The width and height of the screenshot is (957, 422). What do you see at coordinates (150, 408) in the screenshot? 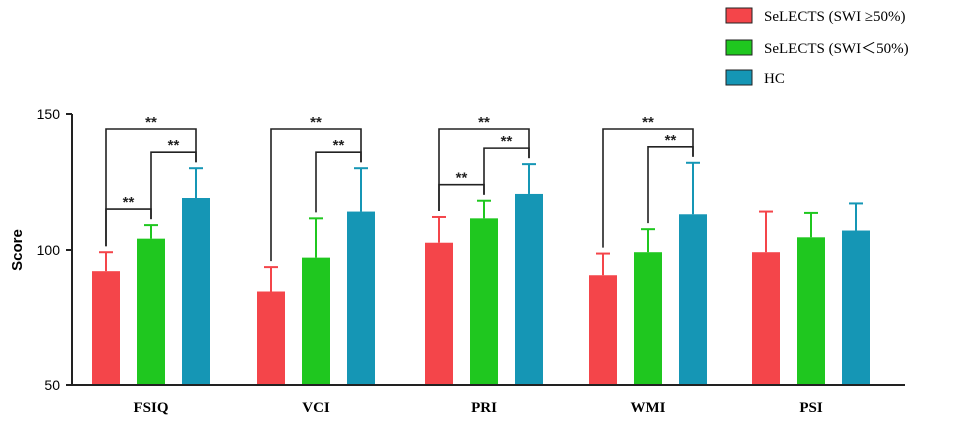
I see `category-label-fsiq: FSIQ` at bounding box center [150, 408].